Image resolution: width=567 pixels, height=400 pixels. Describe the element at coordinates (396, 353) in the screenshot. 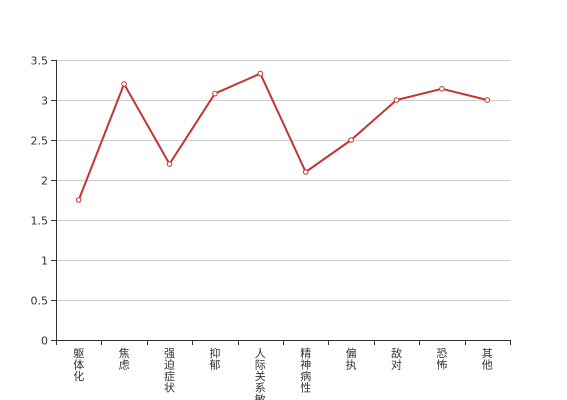

I see `x-tick-label-char: 敌` at that location.